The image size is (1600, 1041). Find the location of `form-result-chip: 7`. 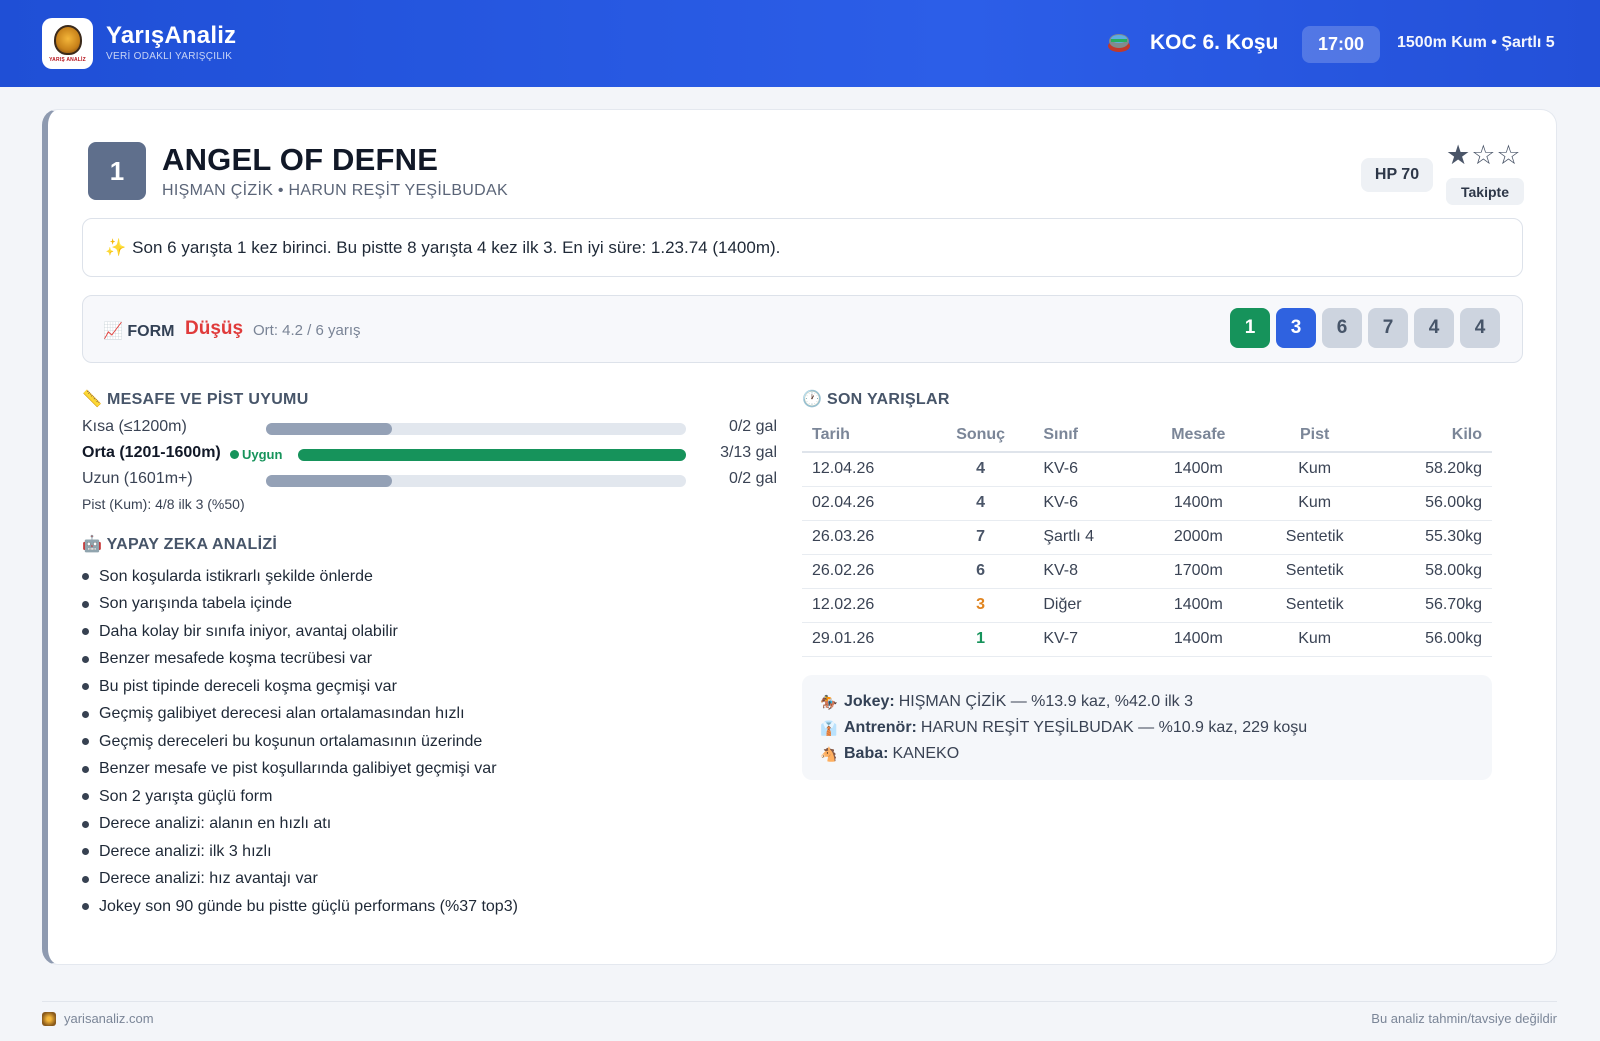

form-result-chip: 7 is located at coordinates (1388, 328).